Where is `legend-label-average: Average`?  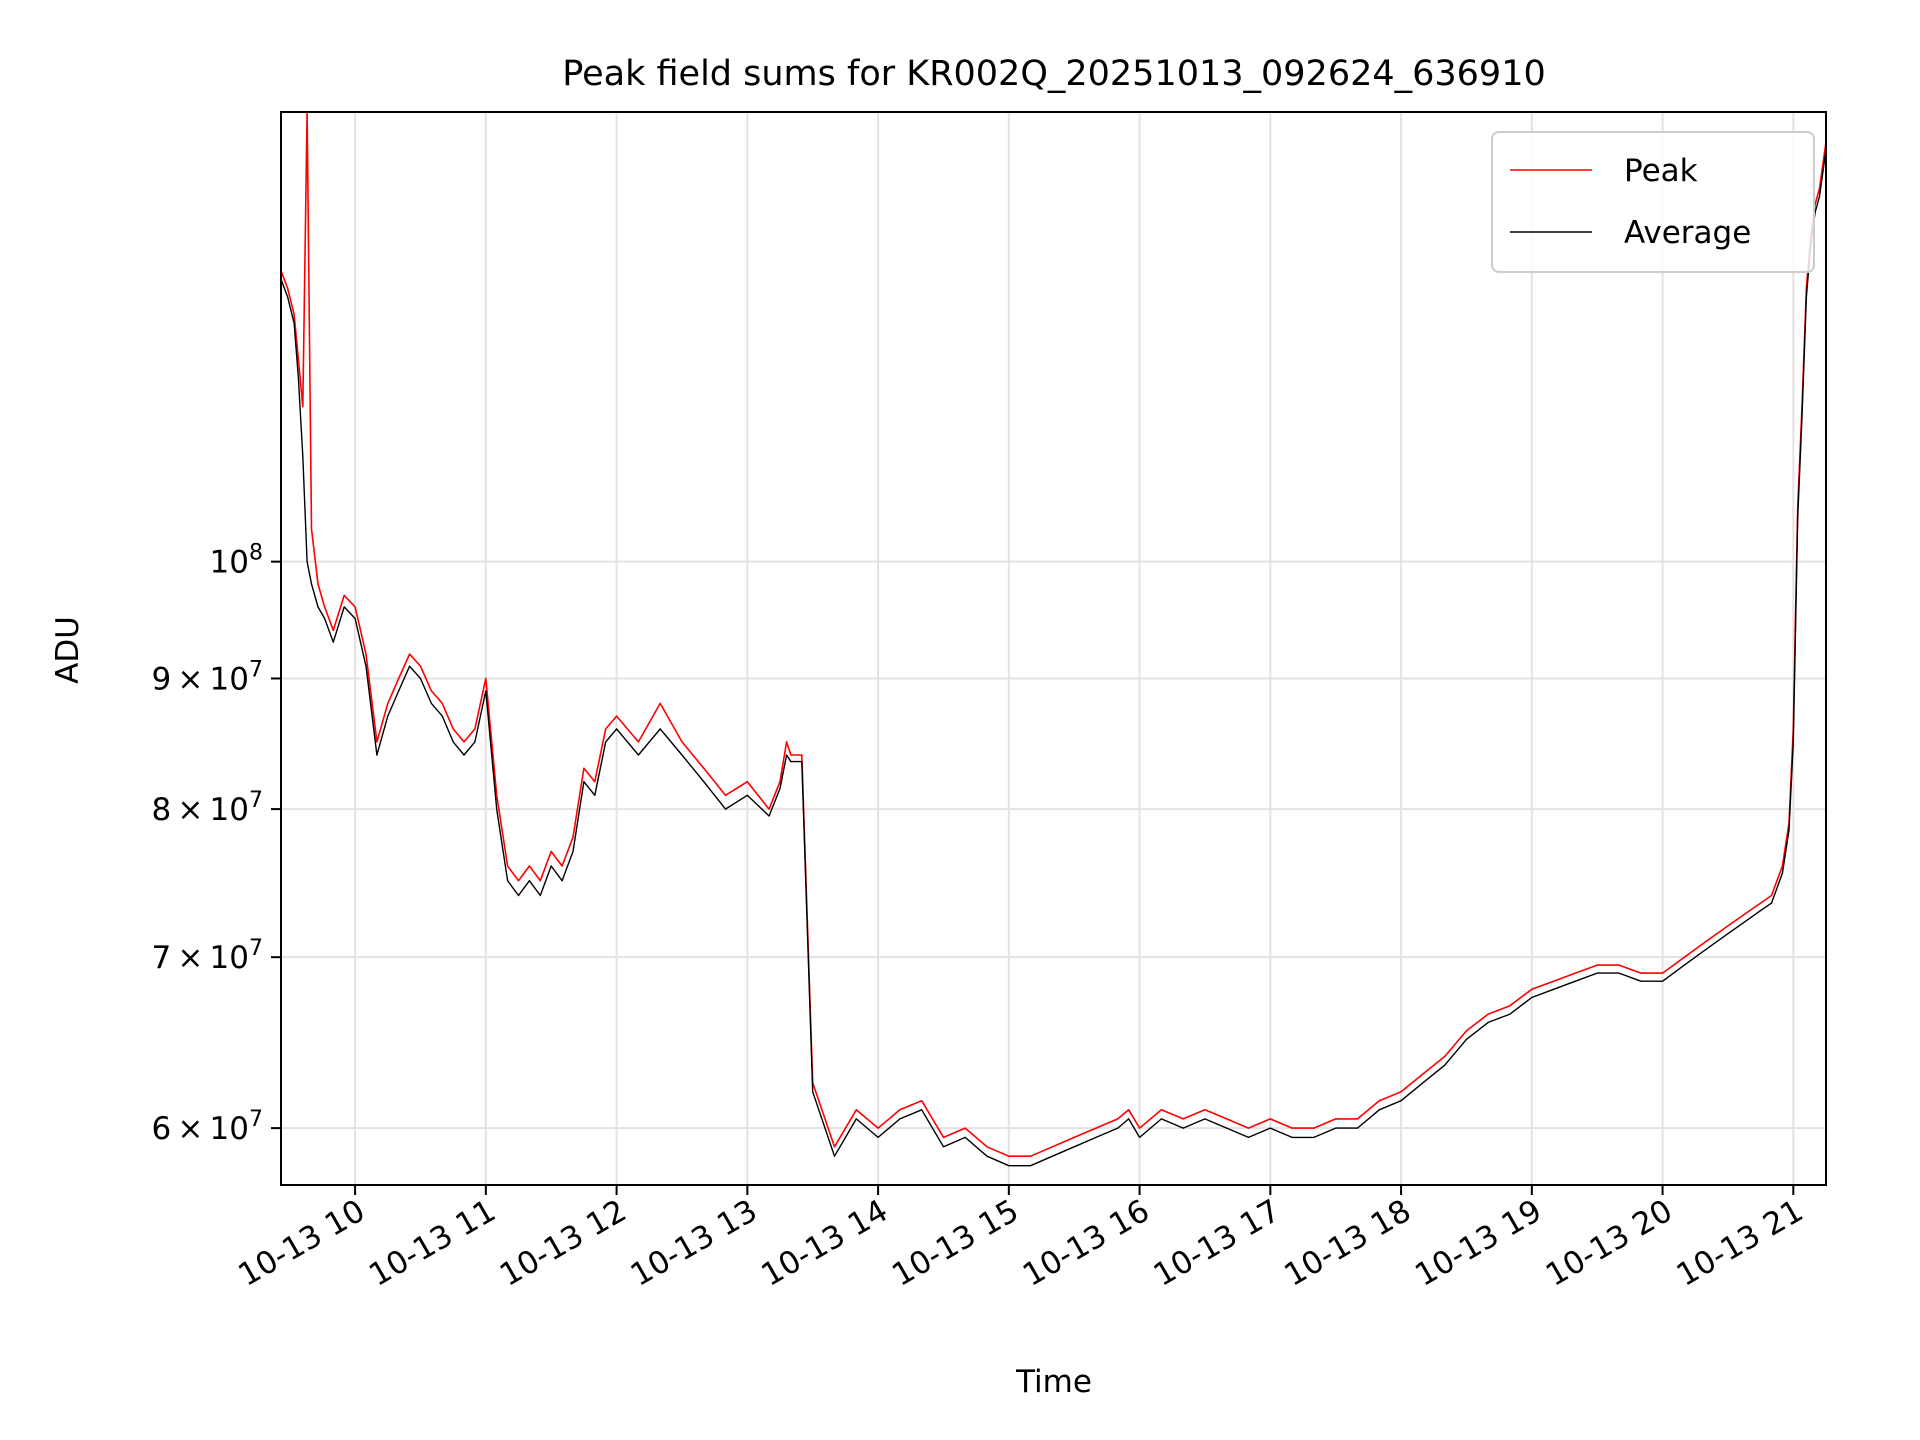
legend-label-average: Average is located at coordinates (1687, 233).